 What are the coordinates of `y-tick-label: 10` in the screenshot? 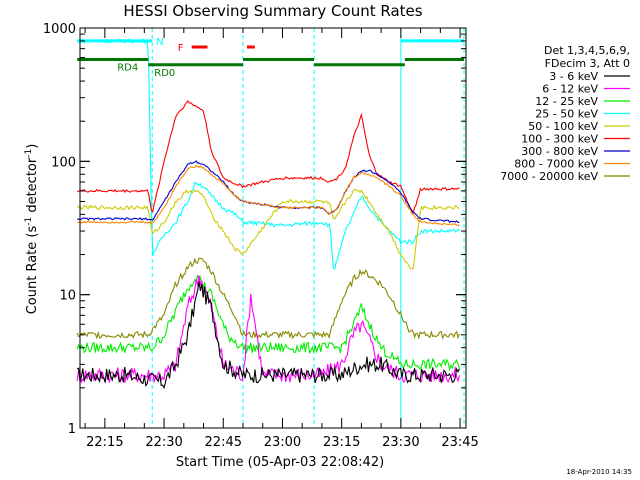 It's located at (67, 296).